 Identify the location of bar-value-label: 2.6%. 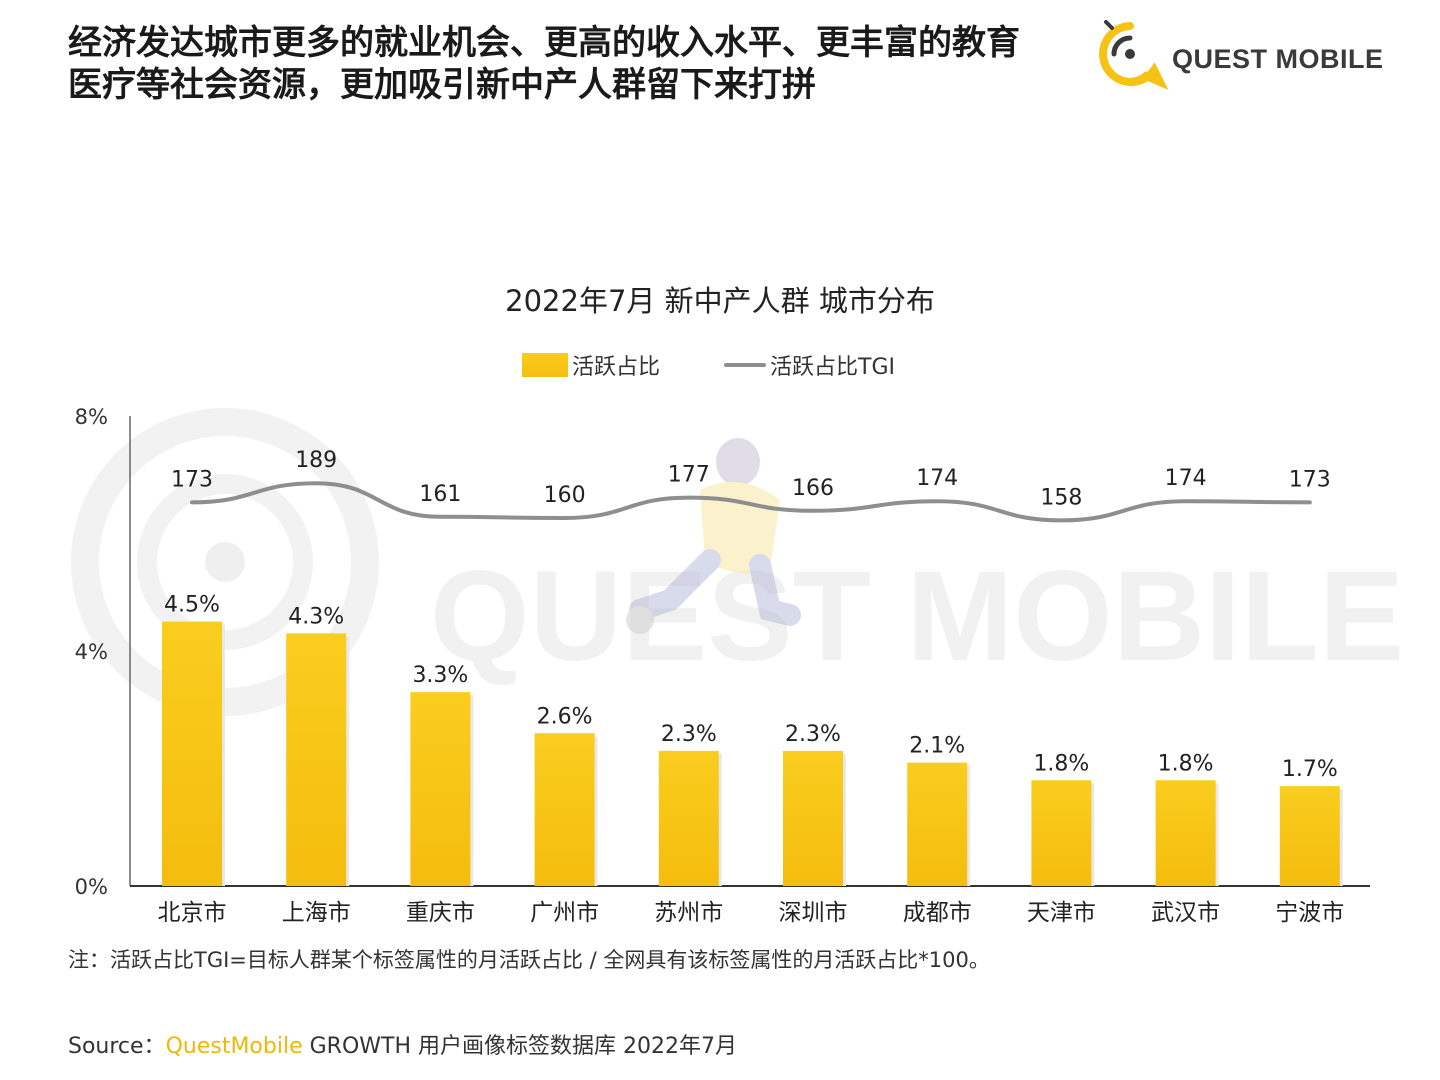
(565, 716).